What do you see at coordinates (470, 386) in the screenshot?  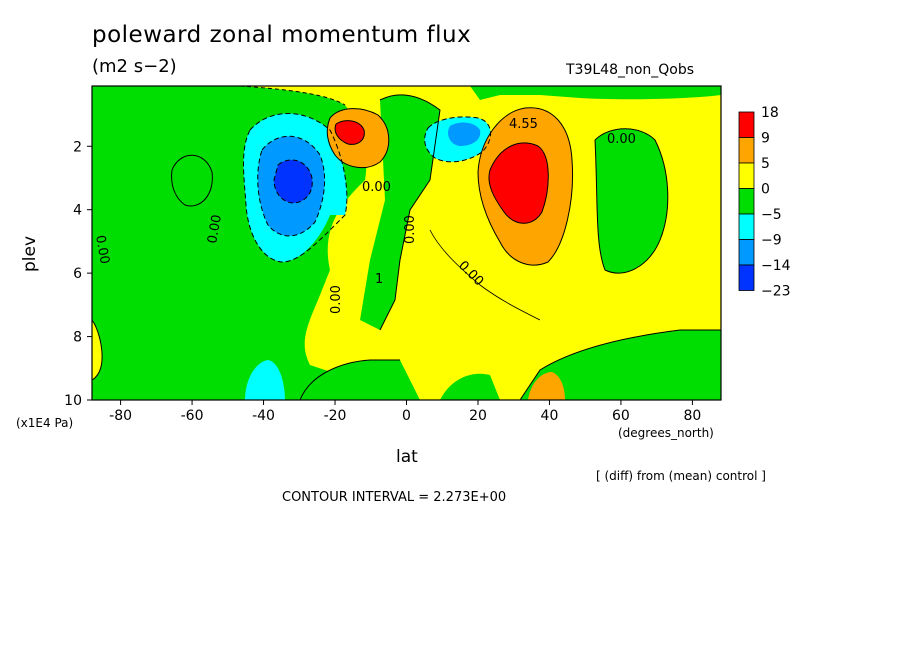 I see `green-region-low-north` at bounding box center [470, 386].